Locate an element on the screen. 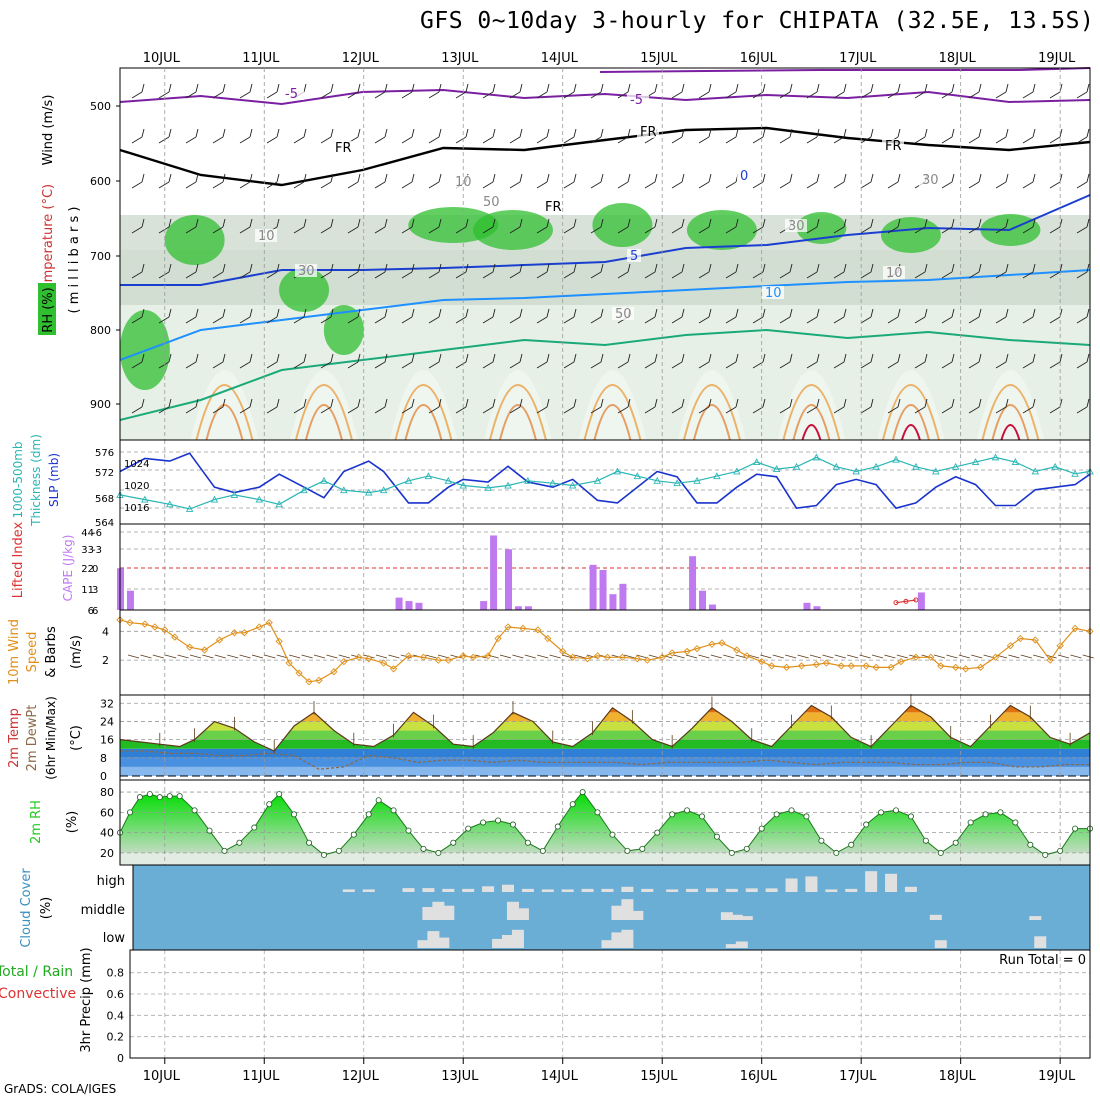 The width and height of the screenshot is (1100, 1100). contour-label: 10 is located at coordinates (773, 293).